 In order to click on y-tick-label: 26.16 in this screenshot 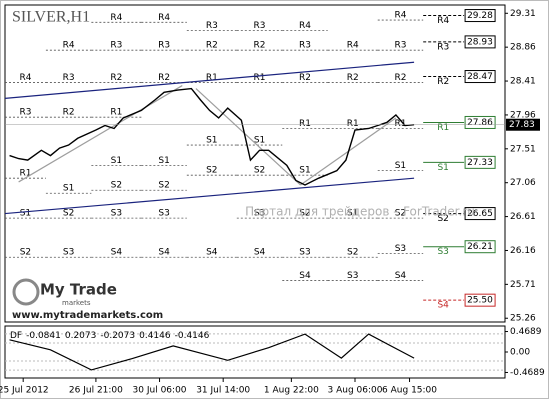, I will do `click(523, 251)`.